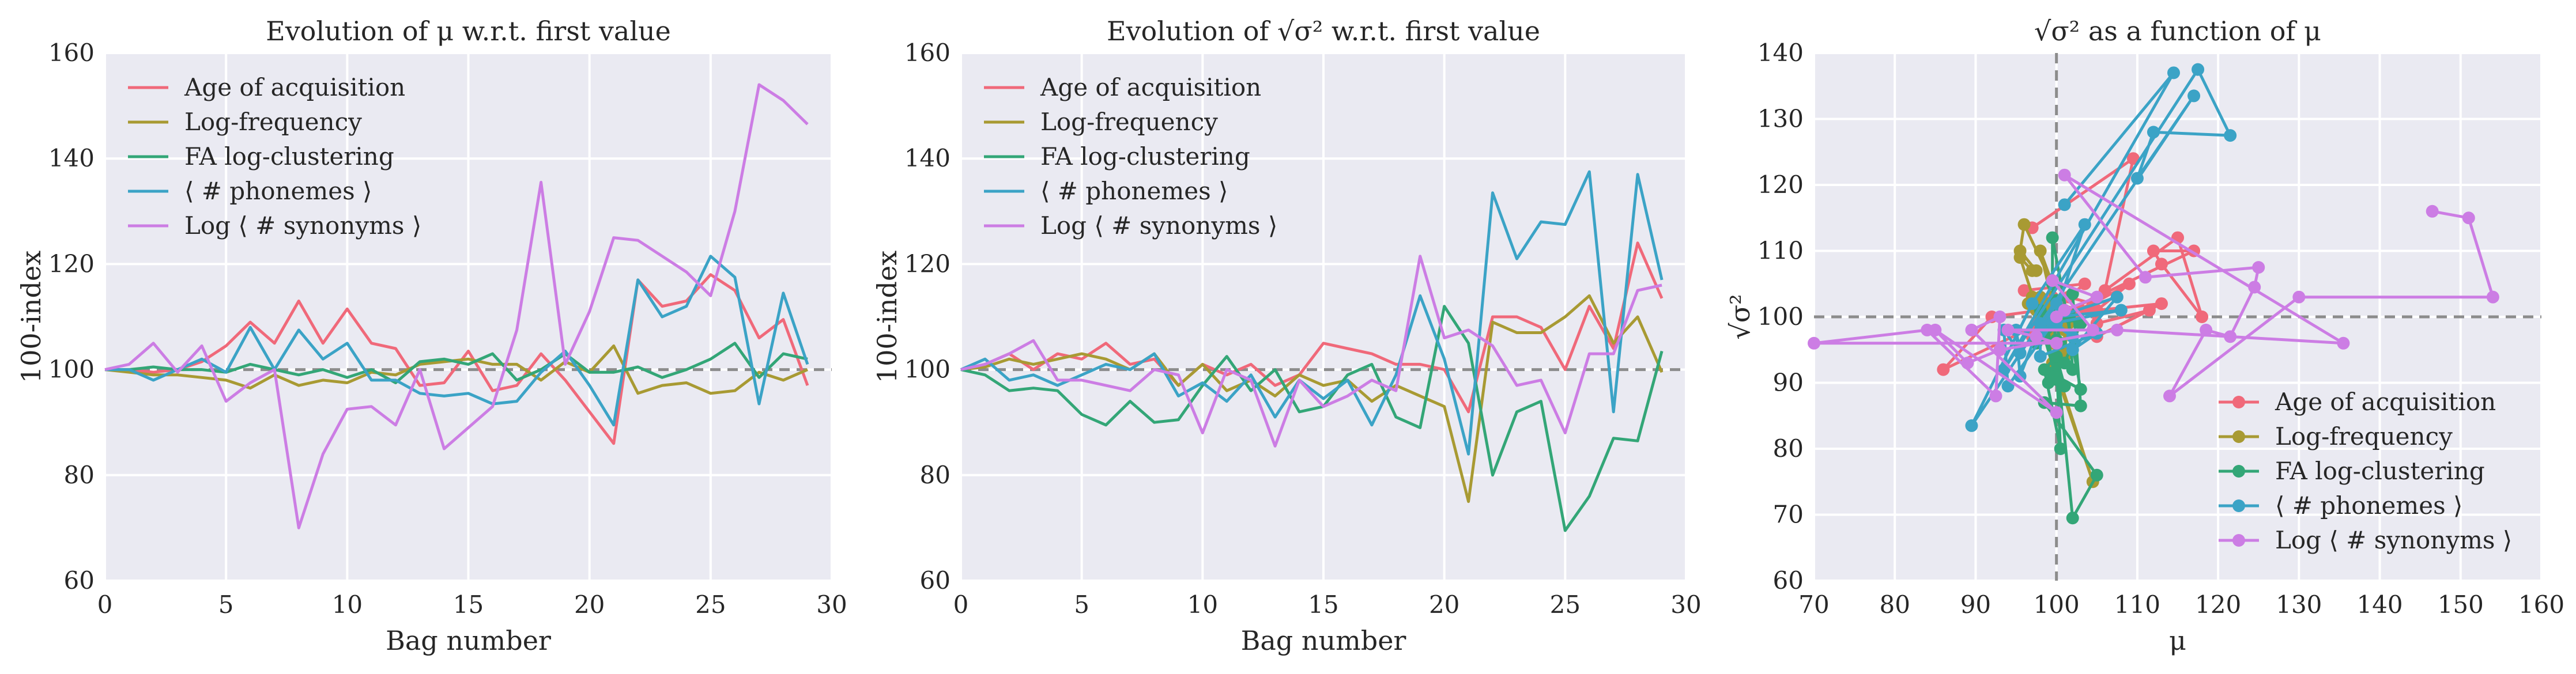 The image size is (2576, 674). I want to click on x-tick-label: 140, so click(2379, 604).